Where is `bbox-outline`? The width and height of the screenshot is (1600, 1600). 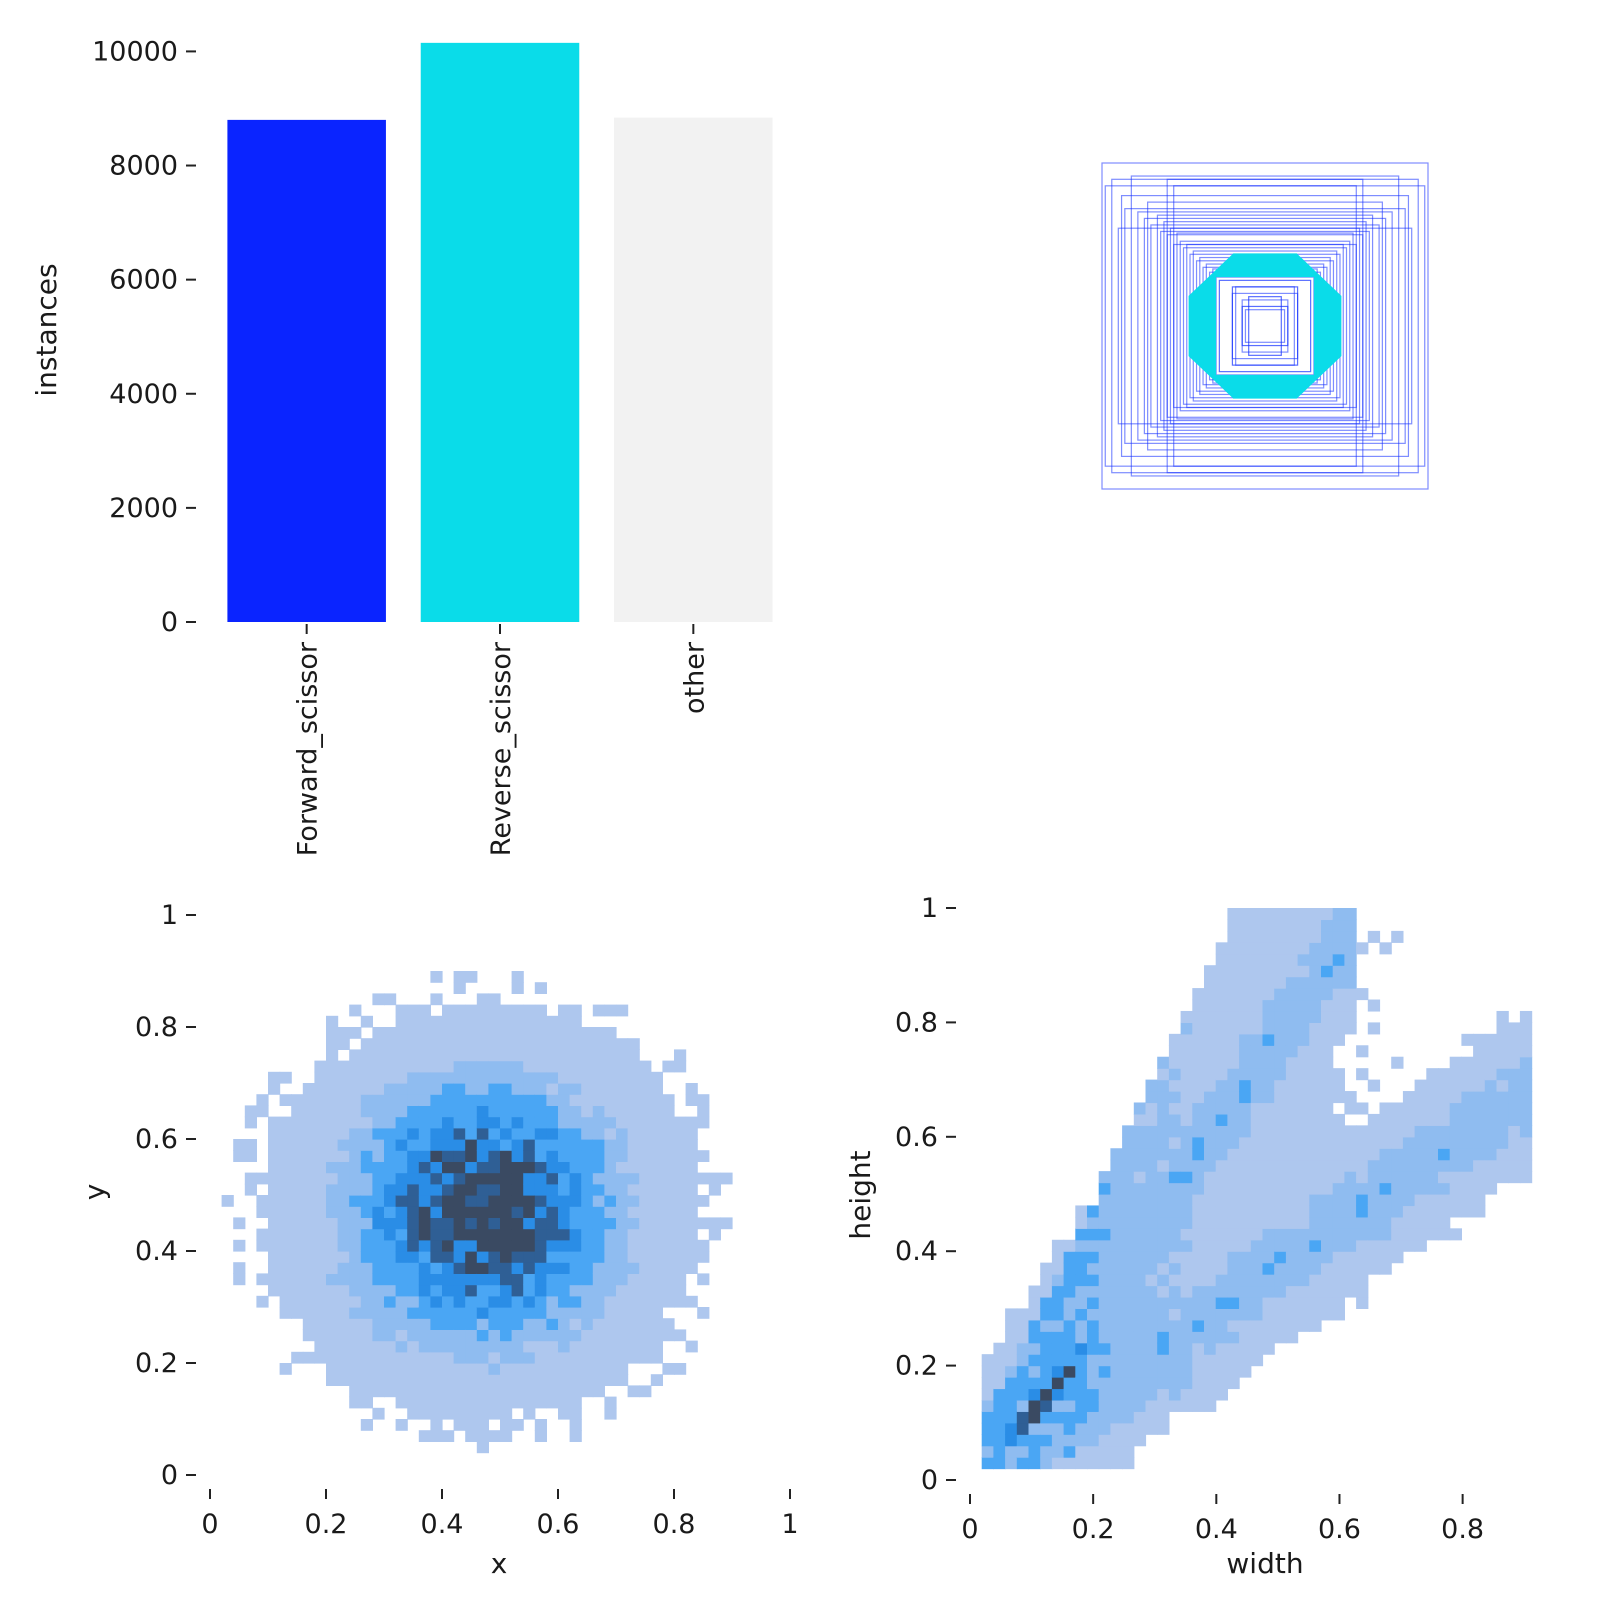
bbox-outline is located at coordinates (1265, 326).